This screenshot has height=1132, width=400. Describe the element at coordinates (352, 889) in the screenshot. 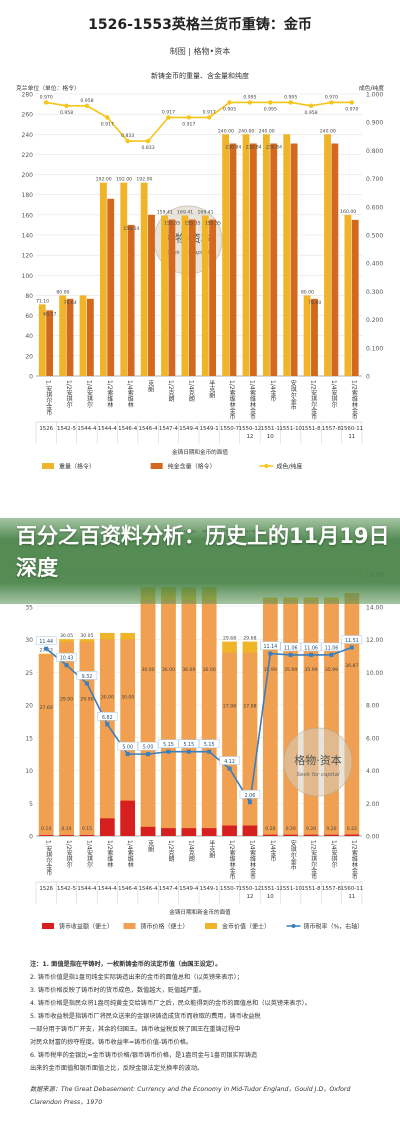

I see `x-date-label: 1560-11` at that location.